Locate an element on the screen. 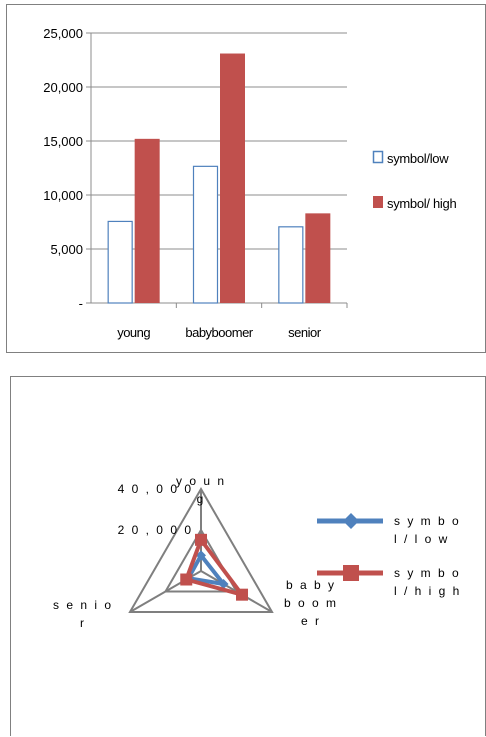 This screenshot has width=486, height=737. y-tick-label: 25,000 is located at coordinates (63, 33).